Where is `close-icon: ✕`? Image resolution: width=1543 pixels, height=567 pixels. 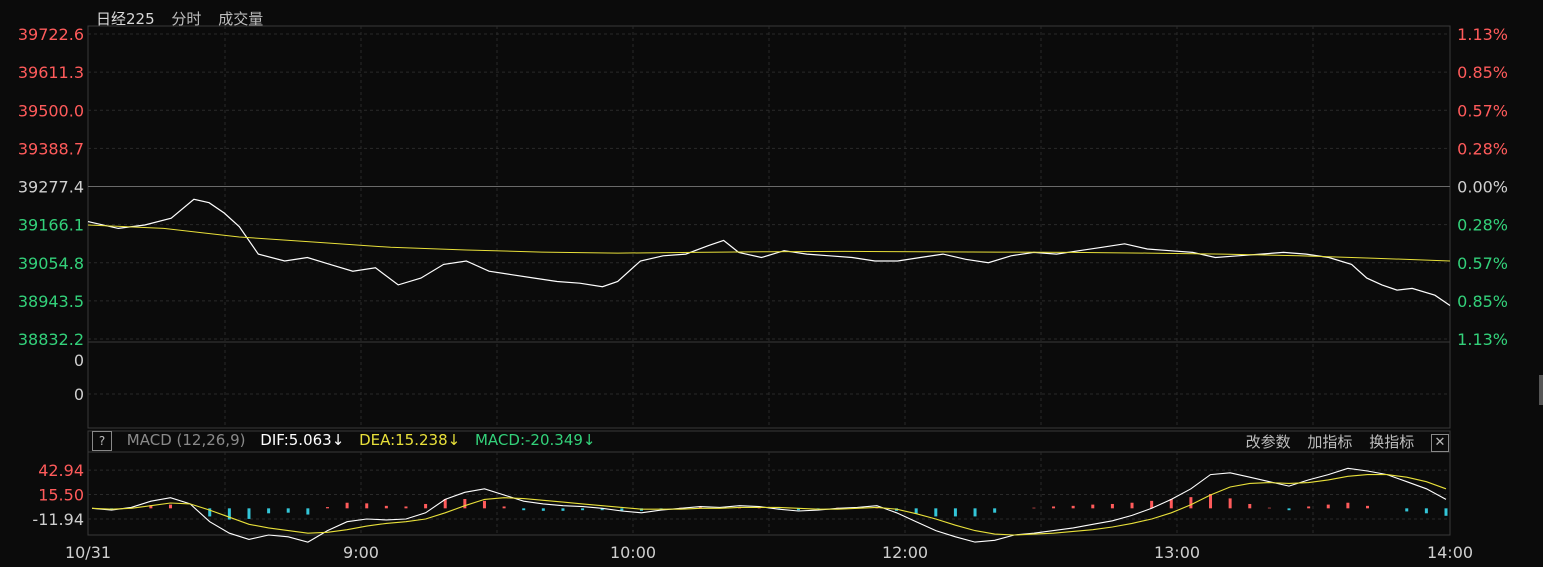
close-icon: ✕ is located at coordinates (1440, 442).